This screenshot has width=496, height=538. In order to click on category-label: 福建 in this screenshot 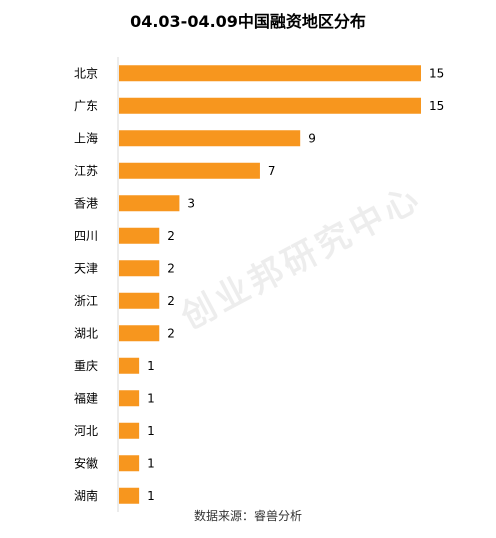, I will do `click(86, 397)`.